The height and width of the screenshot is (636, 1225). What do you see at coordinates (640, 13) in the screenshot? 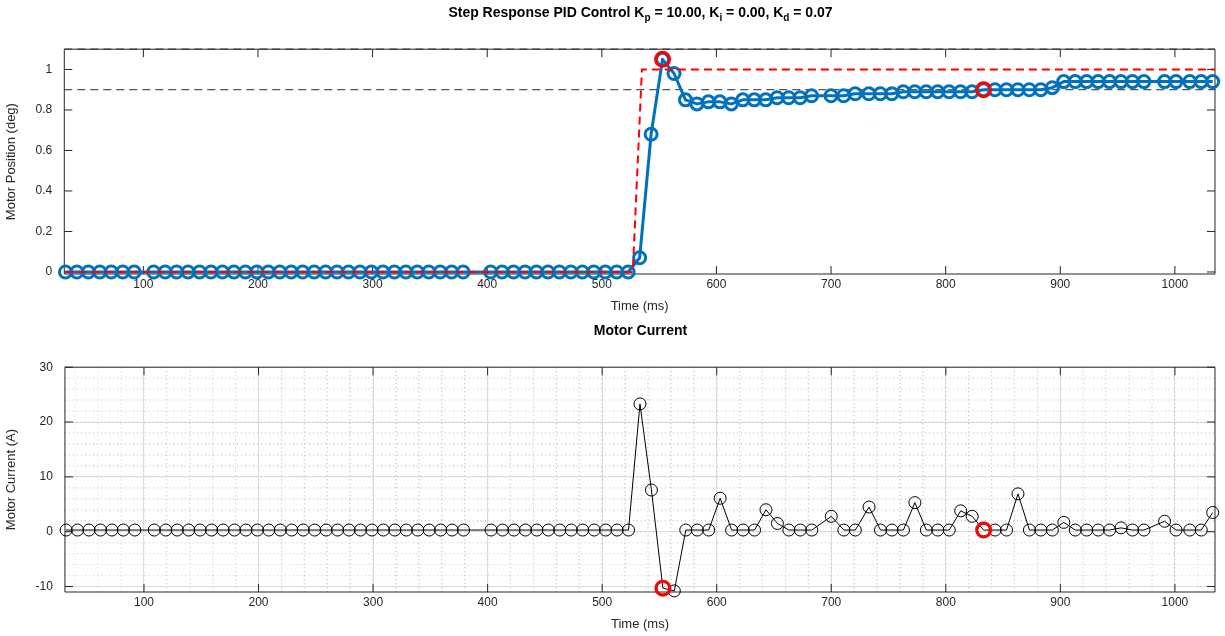
I see `chart-title: Step Response PID Control K$_{p}$ = 10.00, K$_{i}$ = 0.00, K$_{d}$ = 0.07` at bounding box center [640, 13].